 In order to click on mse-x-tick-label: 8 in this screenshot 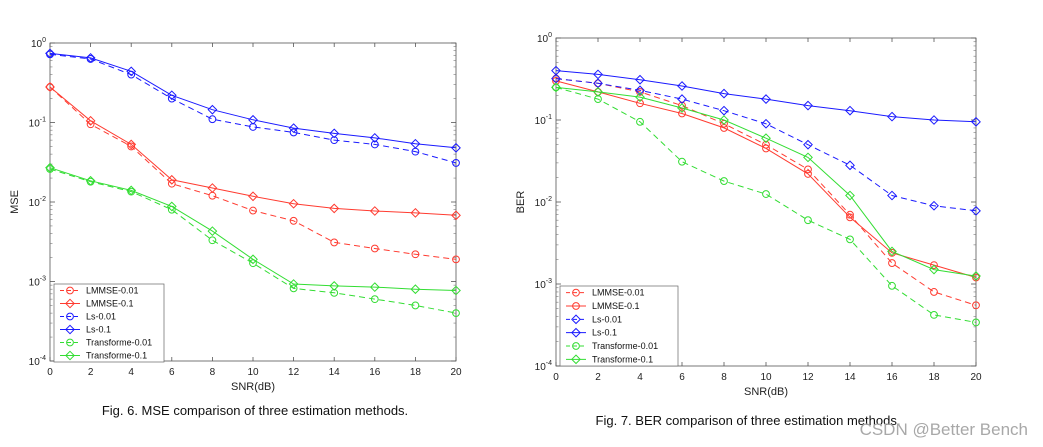, I will do `click(213, 372)`.